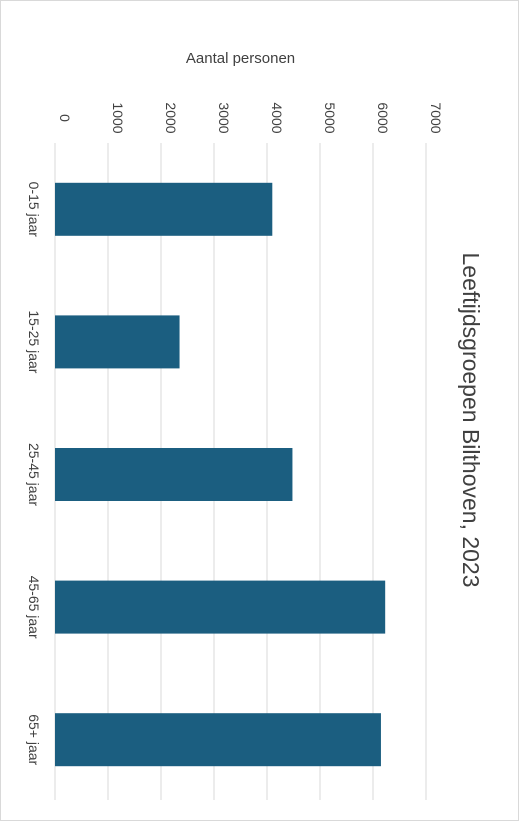 This screenshot has width=521, height=823. What do you see at coordinates (277, 117) in the screenshot?
I see `value-tick-label: 4000` at bounding box center [277, 117].